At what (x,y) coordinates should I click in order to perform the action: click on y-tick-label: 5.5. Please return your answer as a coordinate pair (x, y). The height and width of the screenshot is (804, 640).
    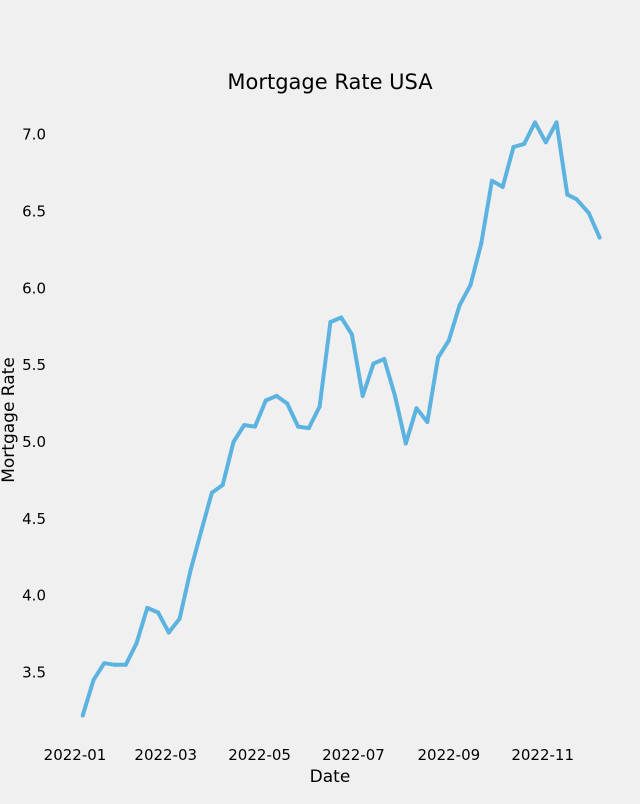
    Looking at the image, I should click on (34, 365).